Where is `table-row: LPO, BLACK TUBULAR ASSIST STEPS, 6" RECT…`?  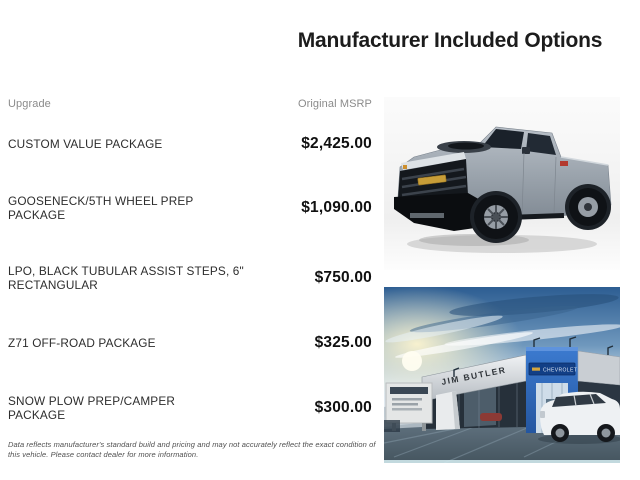 table-row: LPO, BLACK TUBULAR ASSIST STEPS, 6" RECT… is located at coordinates (190, 278).